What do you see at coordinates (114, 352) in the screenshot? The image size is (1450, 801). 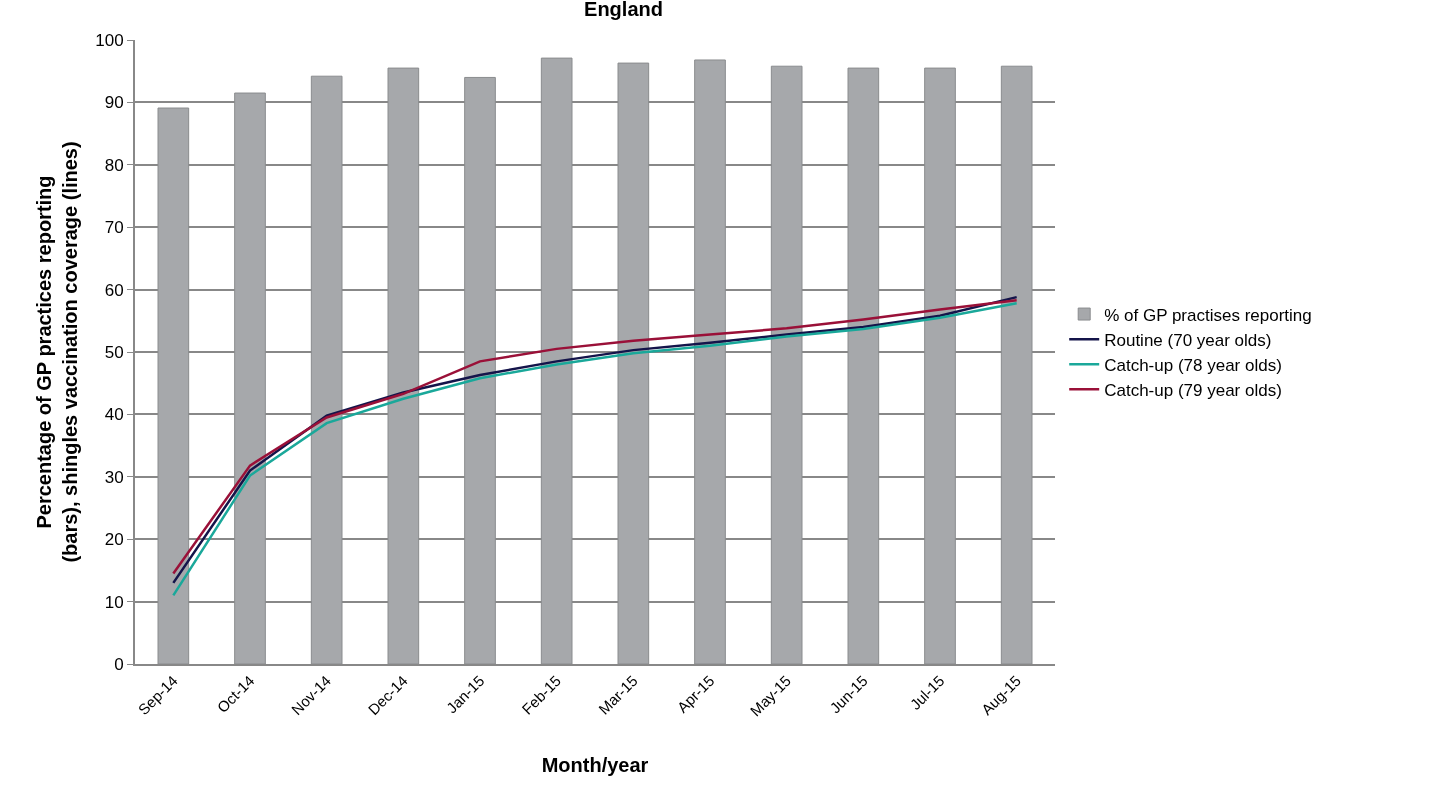 I see `y-tick-label: 50` at bounding box center [114, 352].